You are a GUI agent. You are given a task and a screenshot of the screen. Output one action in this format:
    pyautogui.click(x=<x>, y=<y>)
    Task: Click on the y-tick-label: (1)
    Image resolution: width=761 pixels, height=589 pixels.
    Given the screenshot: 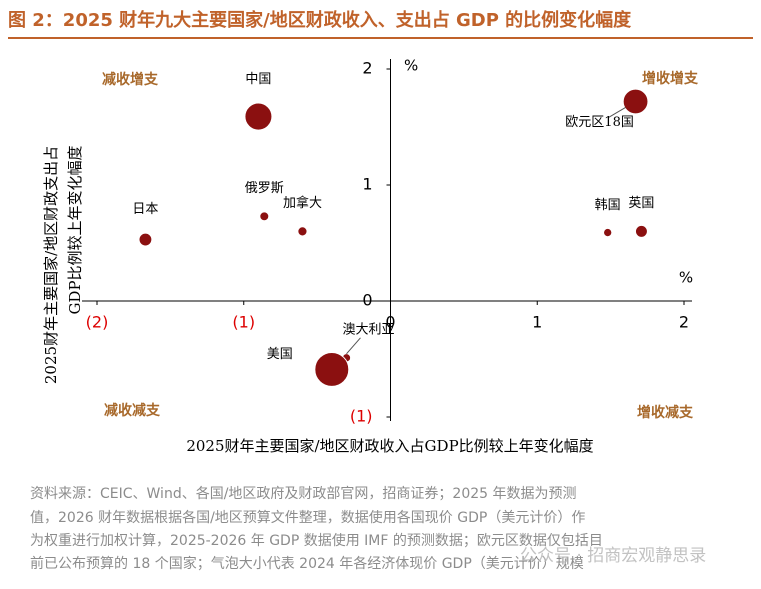 What is the action you would take?
    pyautogui.click(x=361, y=416)
    